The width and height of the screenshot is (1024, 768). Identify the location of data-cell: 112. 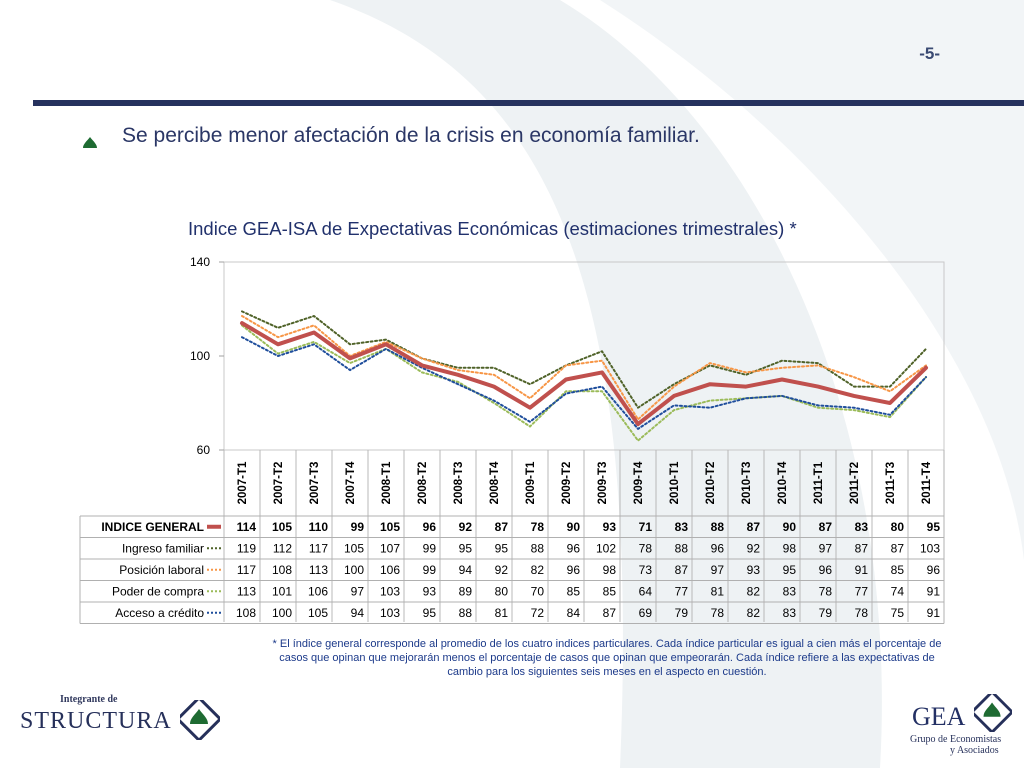
(282, 548).